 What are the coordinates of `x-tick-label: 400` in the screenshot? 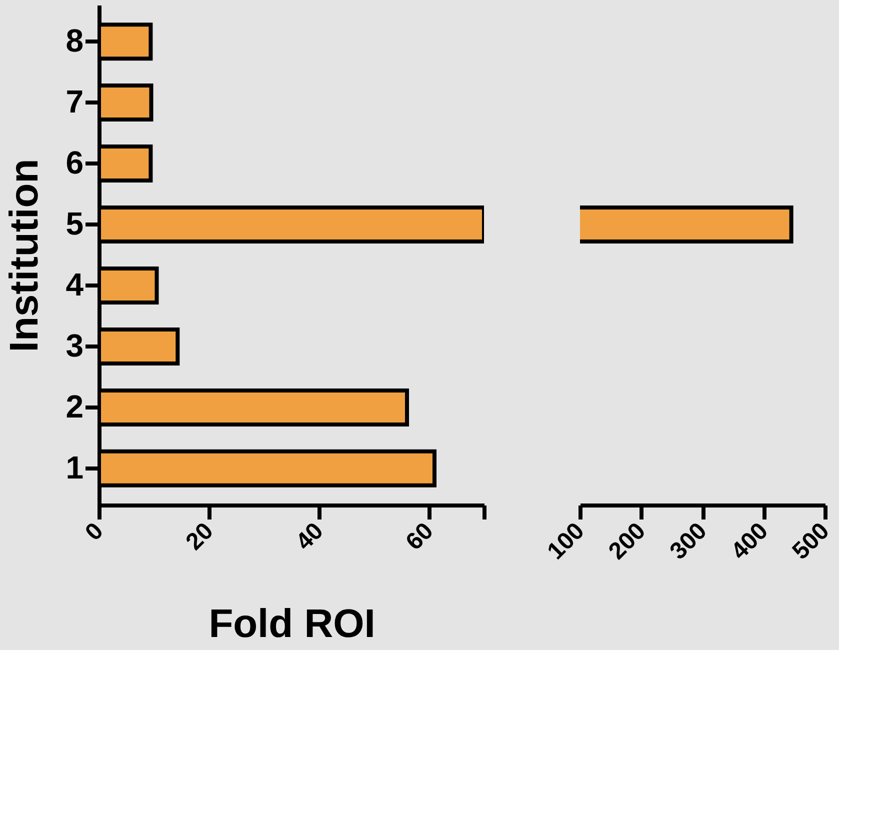 It's located at (750, 542).